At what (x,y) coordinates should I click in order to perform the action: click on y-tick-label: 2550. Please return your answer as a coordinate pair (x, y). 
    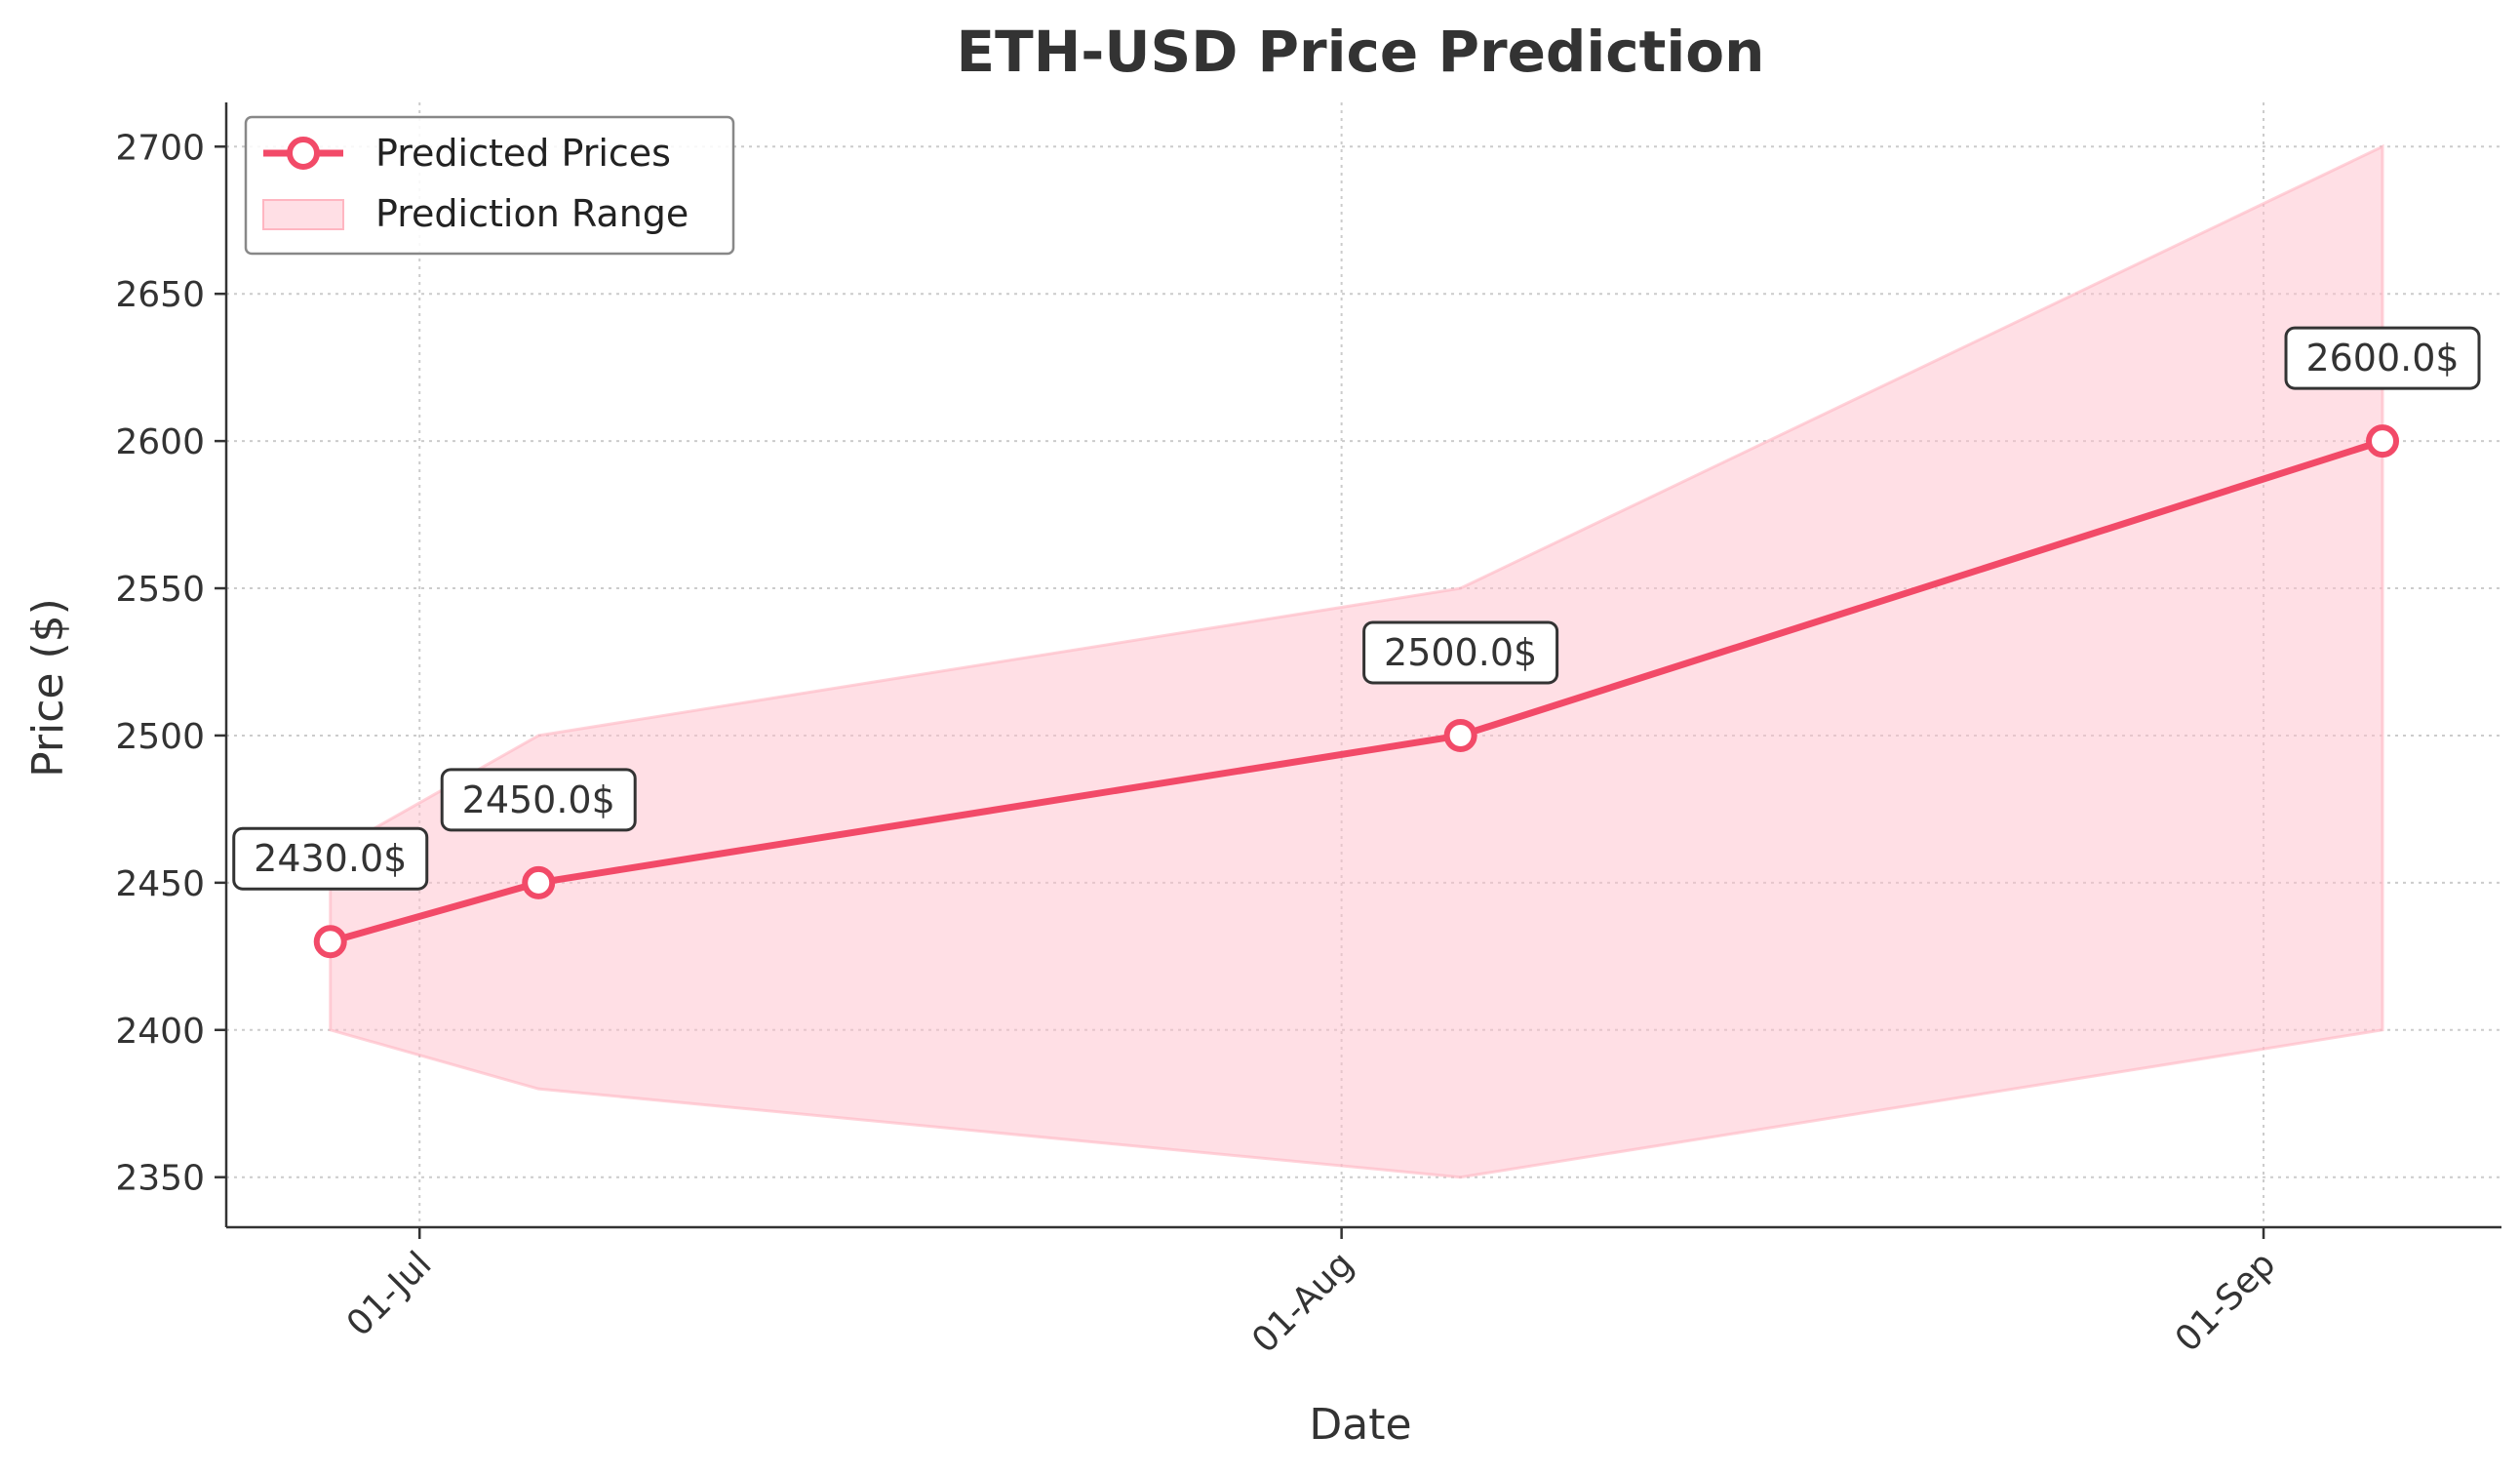
    Looking at the image, I should click on (160, 590).